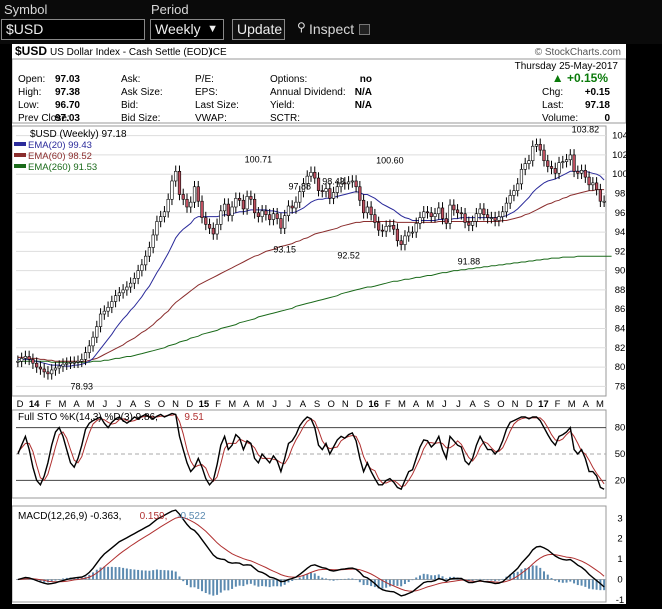 This screenshot has width=662, height=609. Describe the element at coordinates (73, 29) in the screenshot. I see `symbol-input: $USD` at that location.